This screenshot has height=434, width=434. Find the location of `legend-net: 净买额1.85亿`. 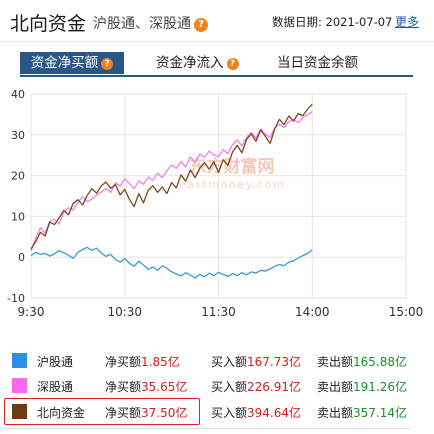

legend-net: 净买额1.85亿 is located at coordinates (142, 361).